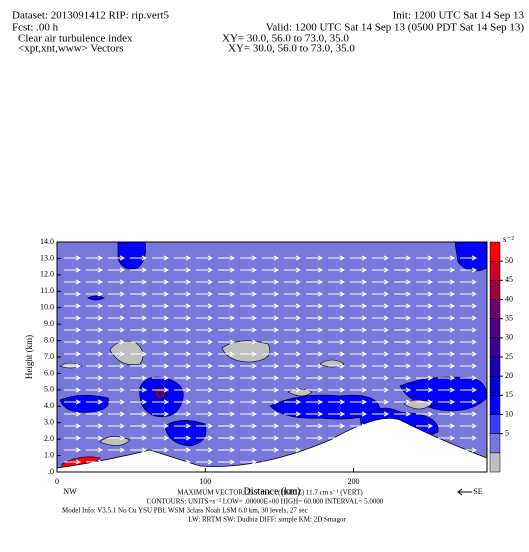 Image resolution: width=529 pixels, height=552 pixels. Describe the element at coordinates (47, 241) in the screenshot. I see `y-tick-label: 14.0` at that location.